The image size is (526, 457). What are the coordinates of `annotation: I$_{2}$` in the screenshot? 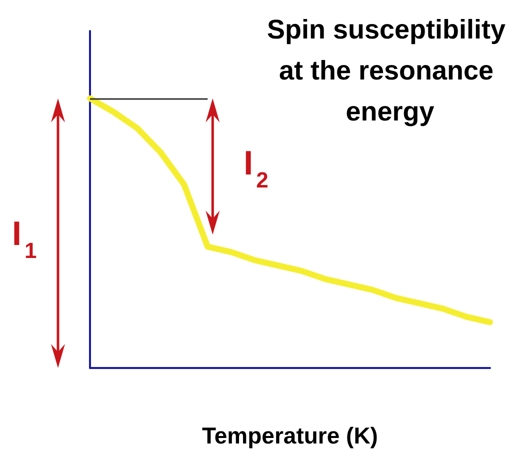 It's located at (256, 168).